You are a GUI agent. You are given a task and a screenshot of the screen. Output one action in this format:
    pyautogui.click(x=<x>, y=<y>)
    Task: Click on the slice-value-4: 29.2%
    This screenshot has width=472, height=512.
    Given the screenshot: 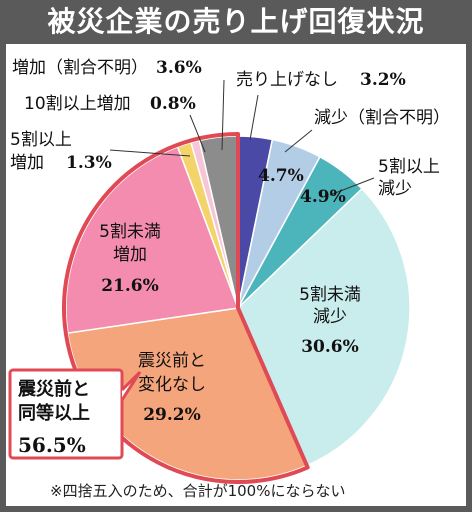 What is the action you would take?
    pyautogui.click(x=172, y=415)
    